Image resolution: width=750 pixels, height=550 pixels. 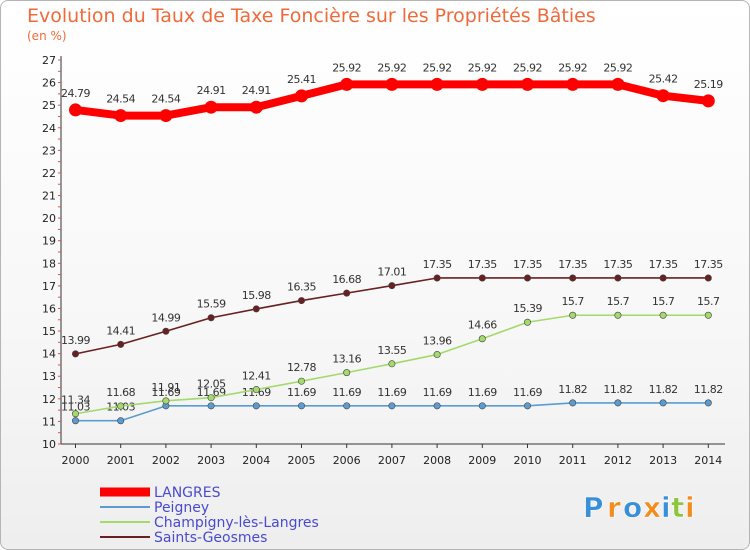 I want to click on data-label: 11.34, so click(x=75, y=400).